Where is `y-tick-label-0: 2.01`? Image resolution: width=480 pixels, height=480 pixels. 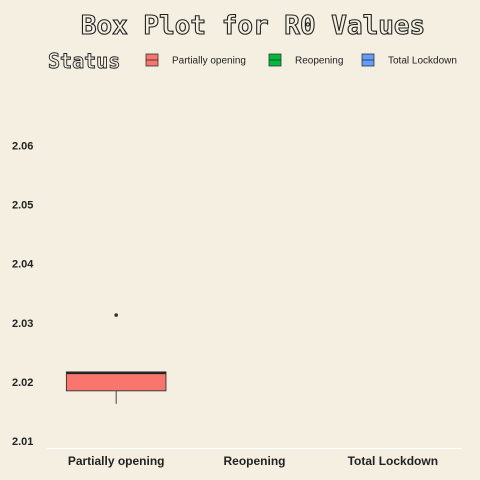 y-tick-label-0: 2.01 is located at coordinates (22, 442).